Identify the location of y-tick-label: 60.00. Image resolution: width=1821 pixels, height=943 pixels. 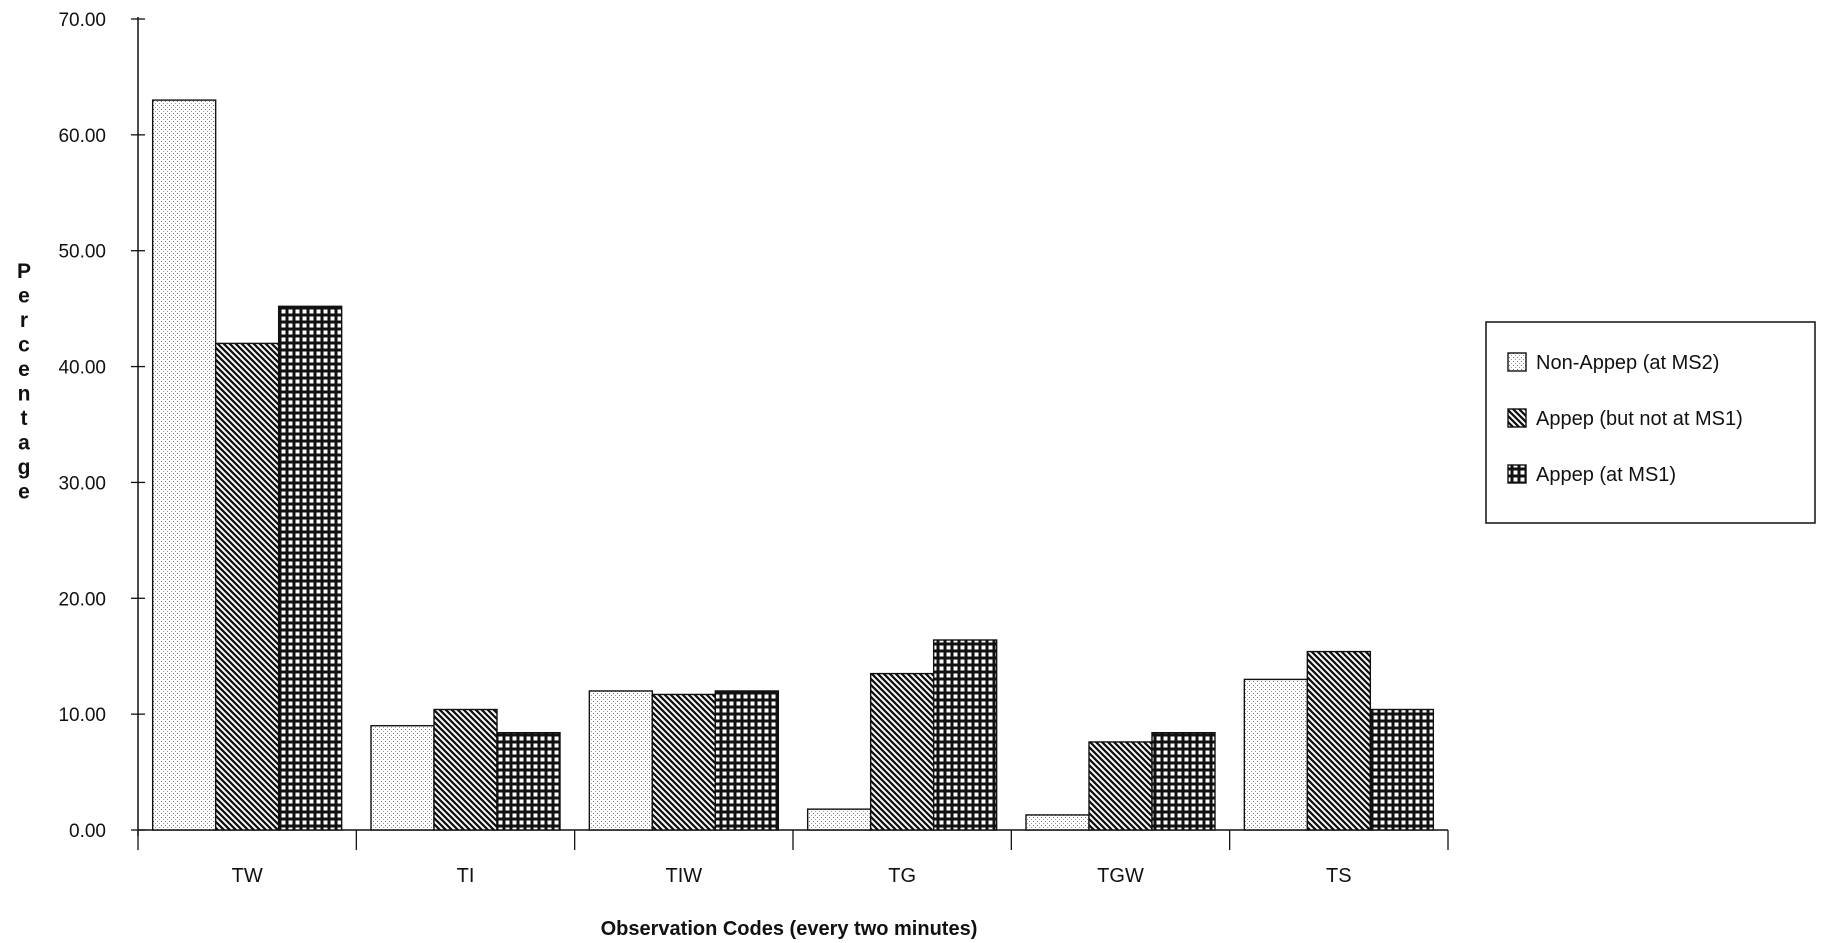
(82, 136).